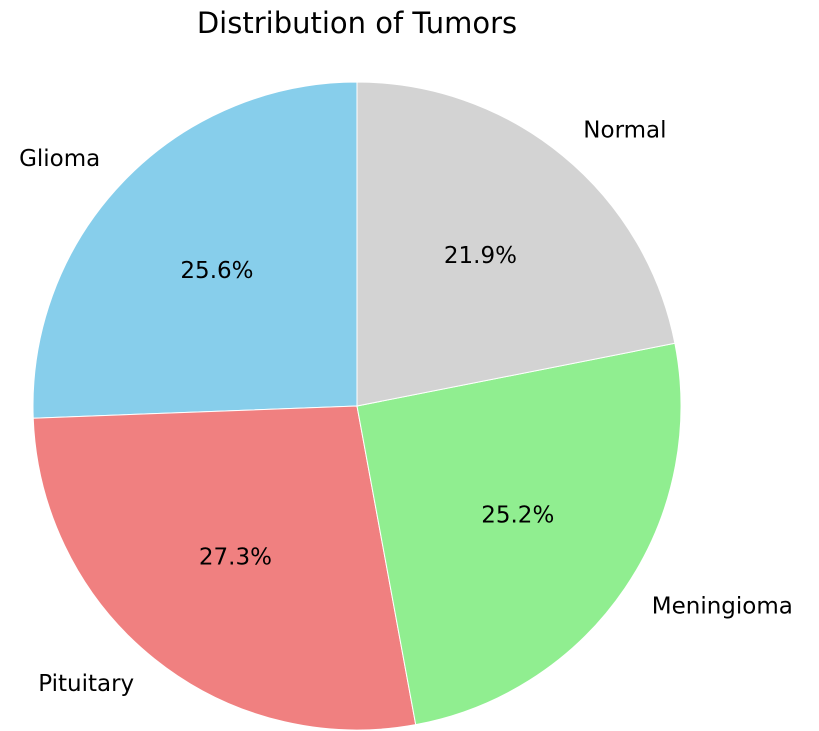 The image size is (819, 731). What do you see at coordinates (517, 515) in the screenshot?
I see `pct-label-meningioma: 25.2%` at bounding box center [517, 515].